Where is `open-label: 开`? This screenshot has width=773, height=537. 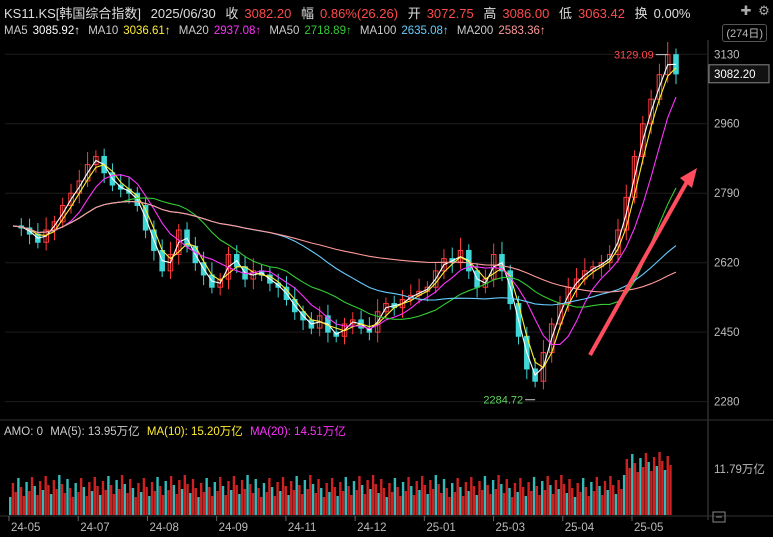 open-label: 开 is located at coordinates (414, 13).